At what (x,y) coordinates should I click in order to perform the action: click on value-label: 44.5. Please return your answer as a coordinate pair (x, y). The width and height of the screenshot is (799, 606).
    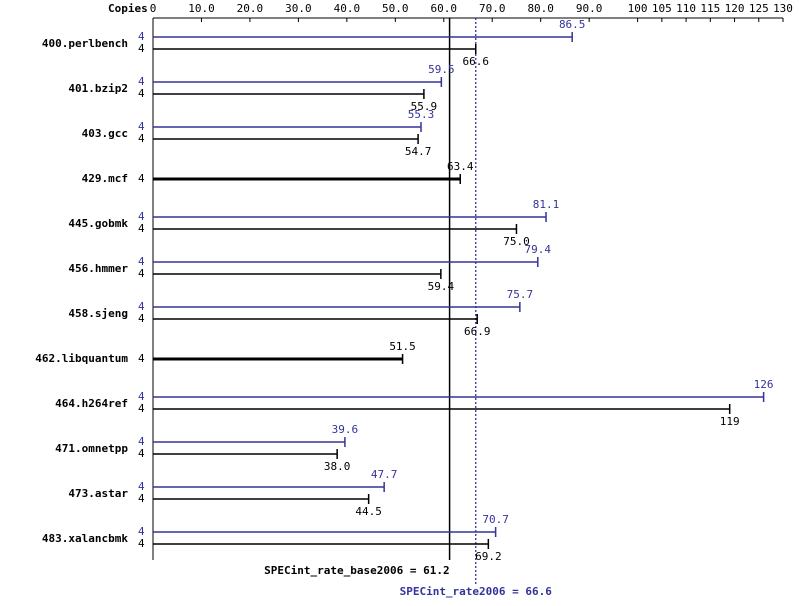
    Looking at the image, I should click on (368, 511).